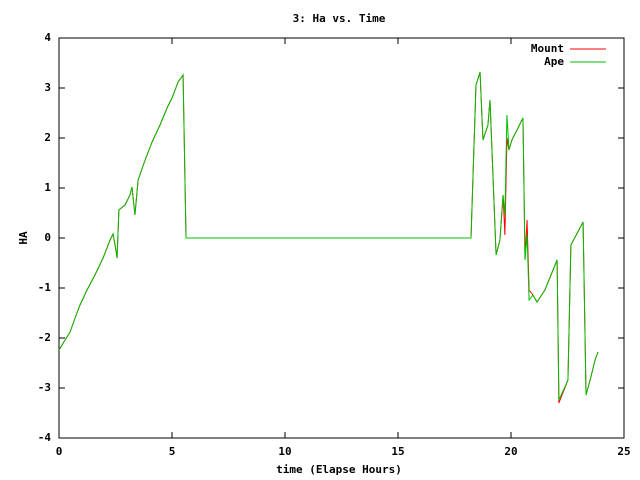 Image resolution: width=640 pixels, height=480 pixels. Describe the element at coordinates (45, 437) in the screenshot. I see `y-tick-label: -4` at that location.